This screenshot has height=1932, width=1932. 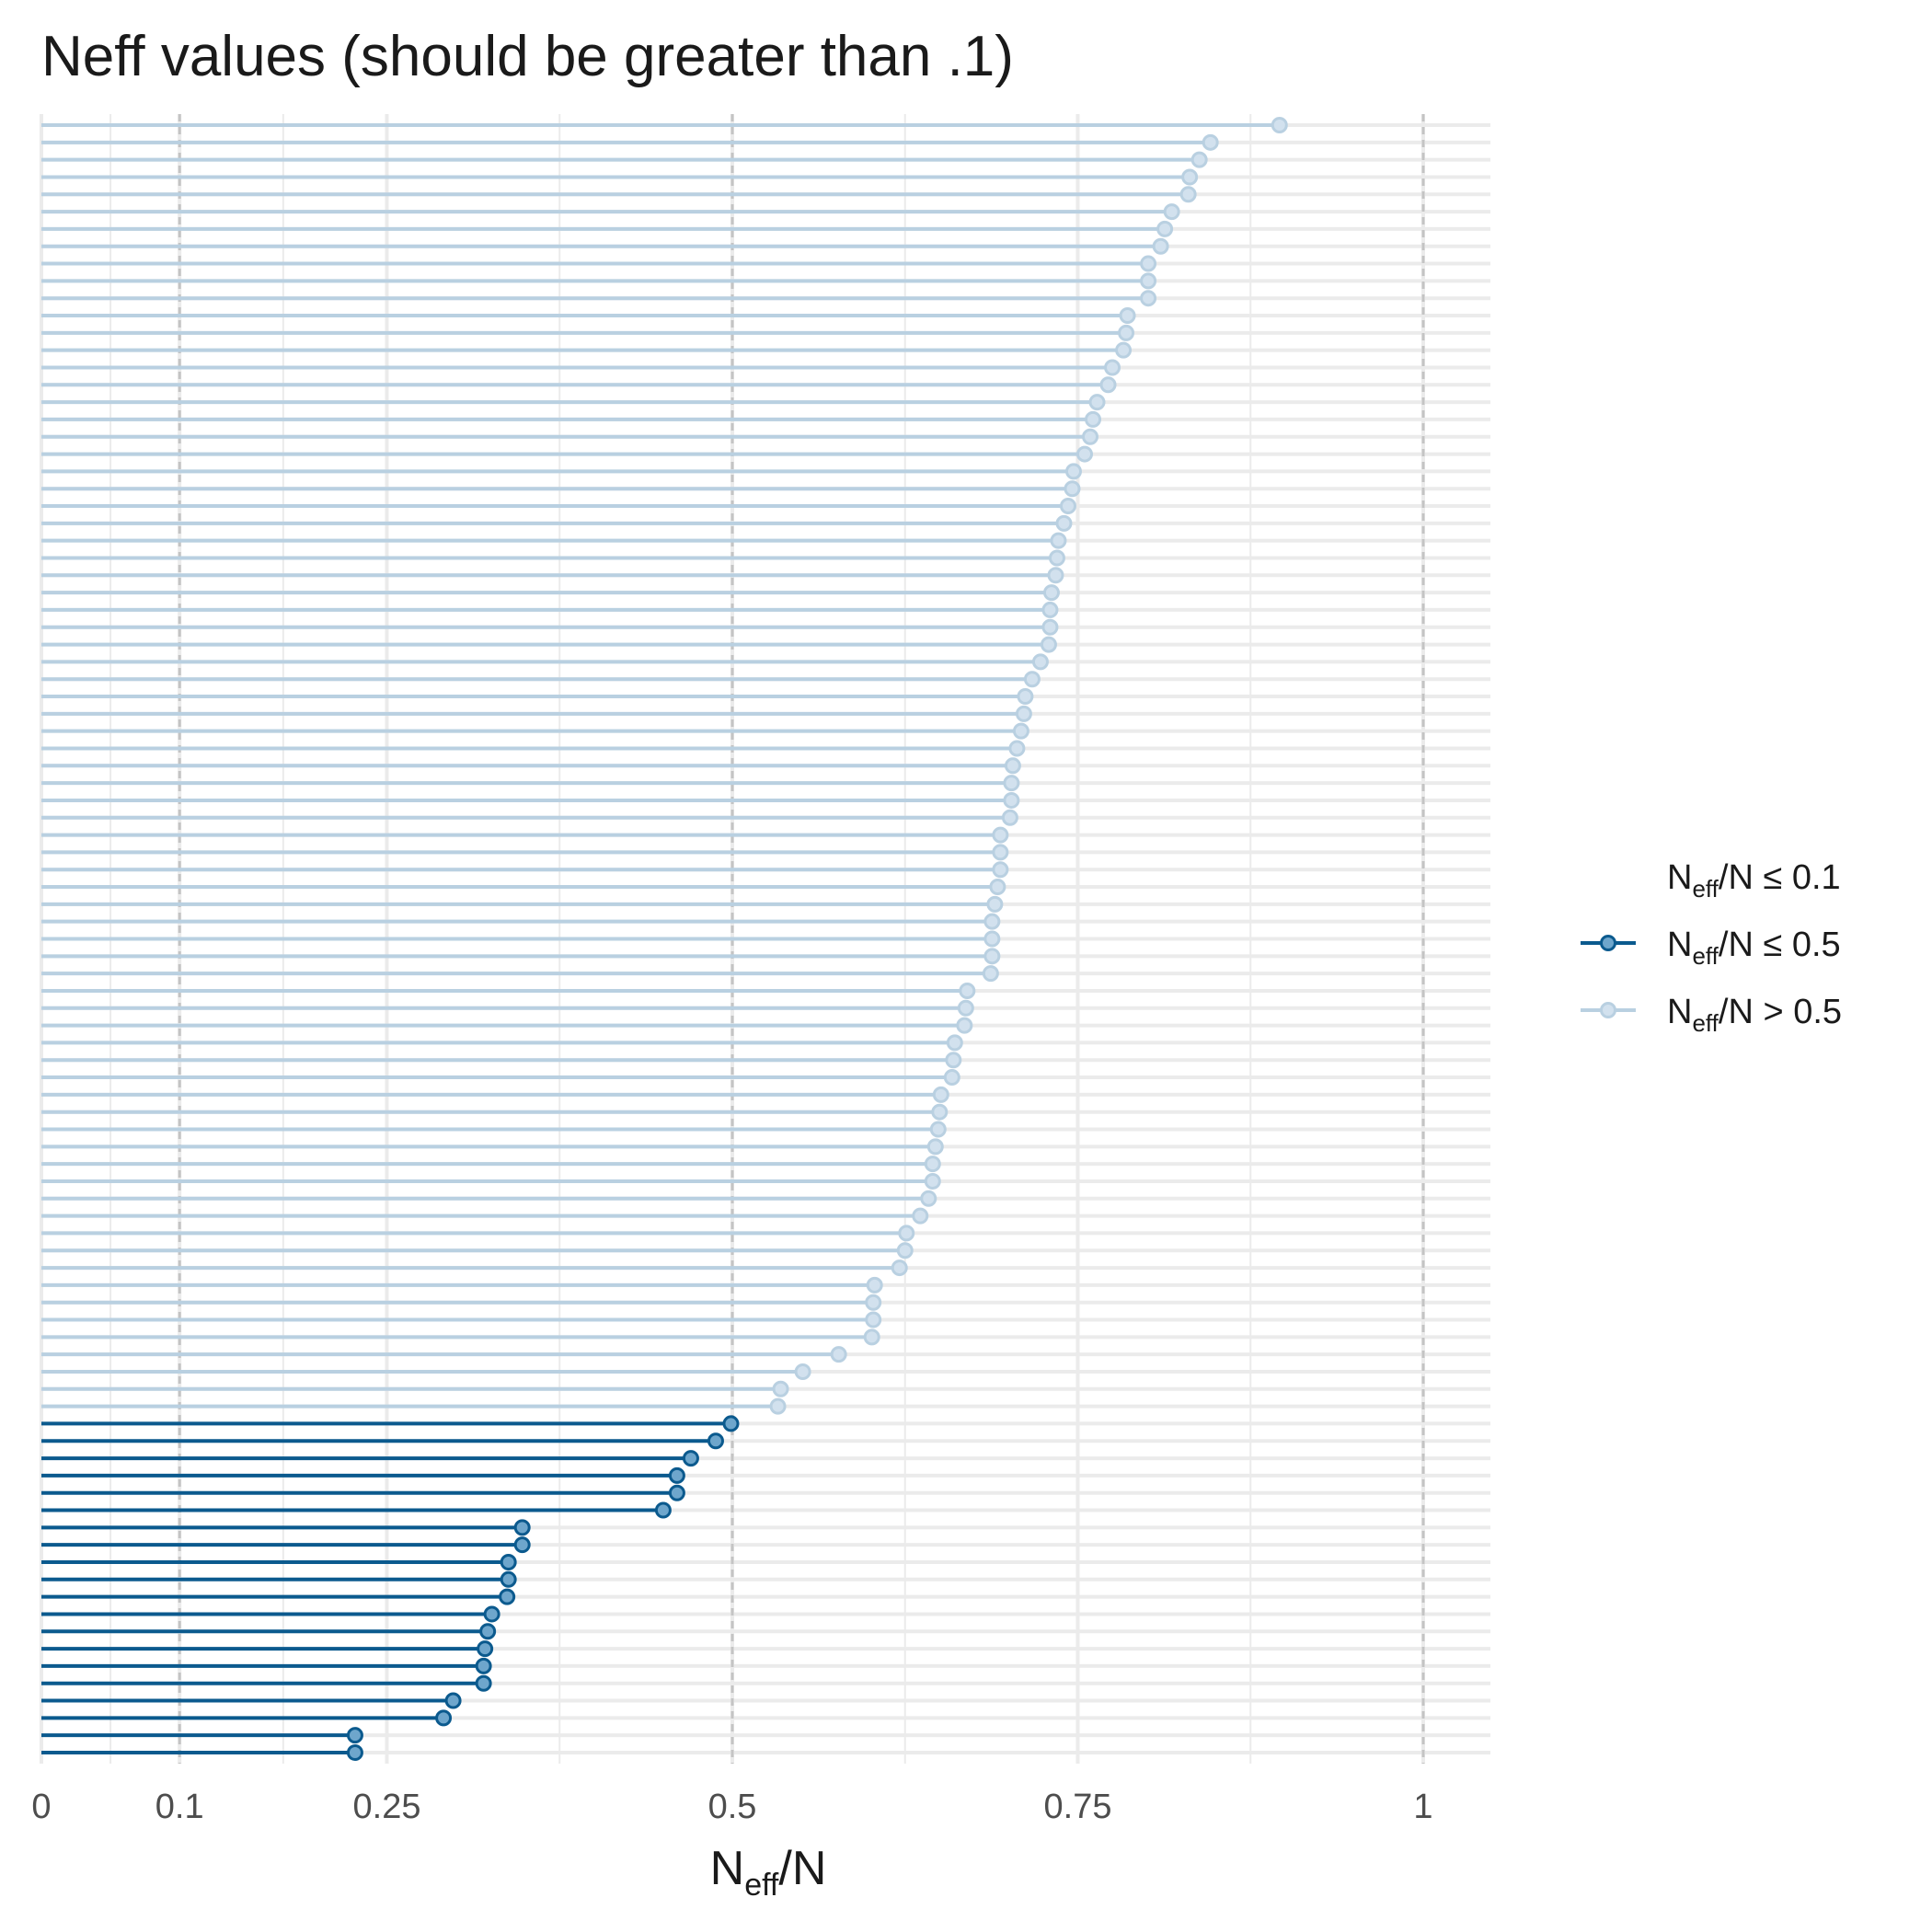 I want to click on legend-label: Neff/N > 0.5, so click(x=1754, y=1015).